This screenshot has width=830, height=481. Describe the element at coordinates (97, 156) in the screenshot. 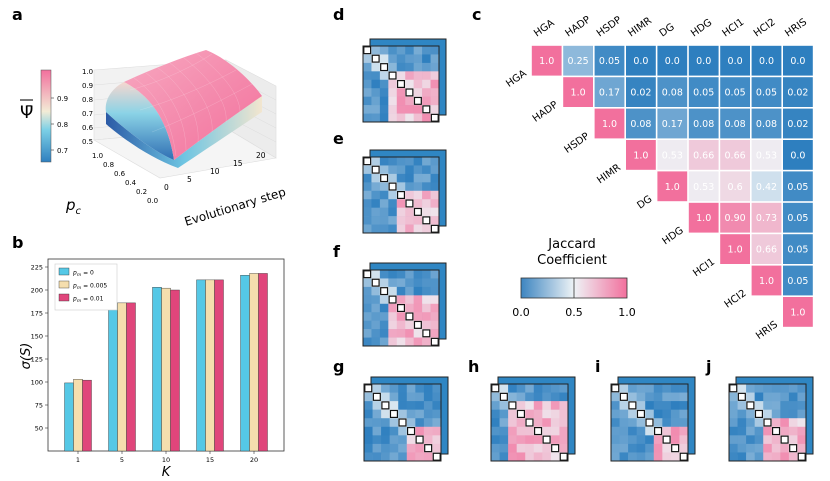

I see `pc-tick-label: 1.0` at that location.